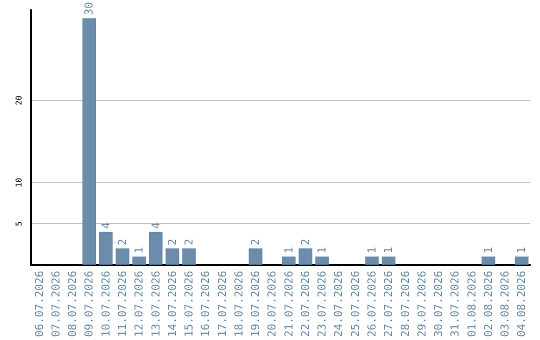 Image resolution: width=540 pixels, height=340 pixels. Describe the element at coordinates (471, 304) in the screenshot. I see `x-tick-label: 01.08.2026` at that location.